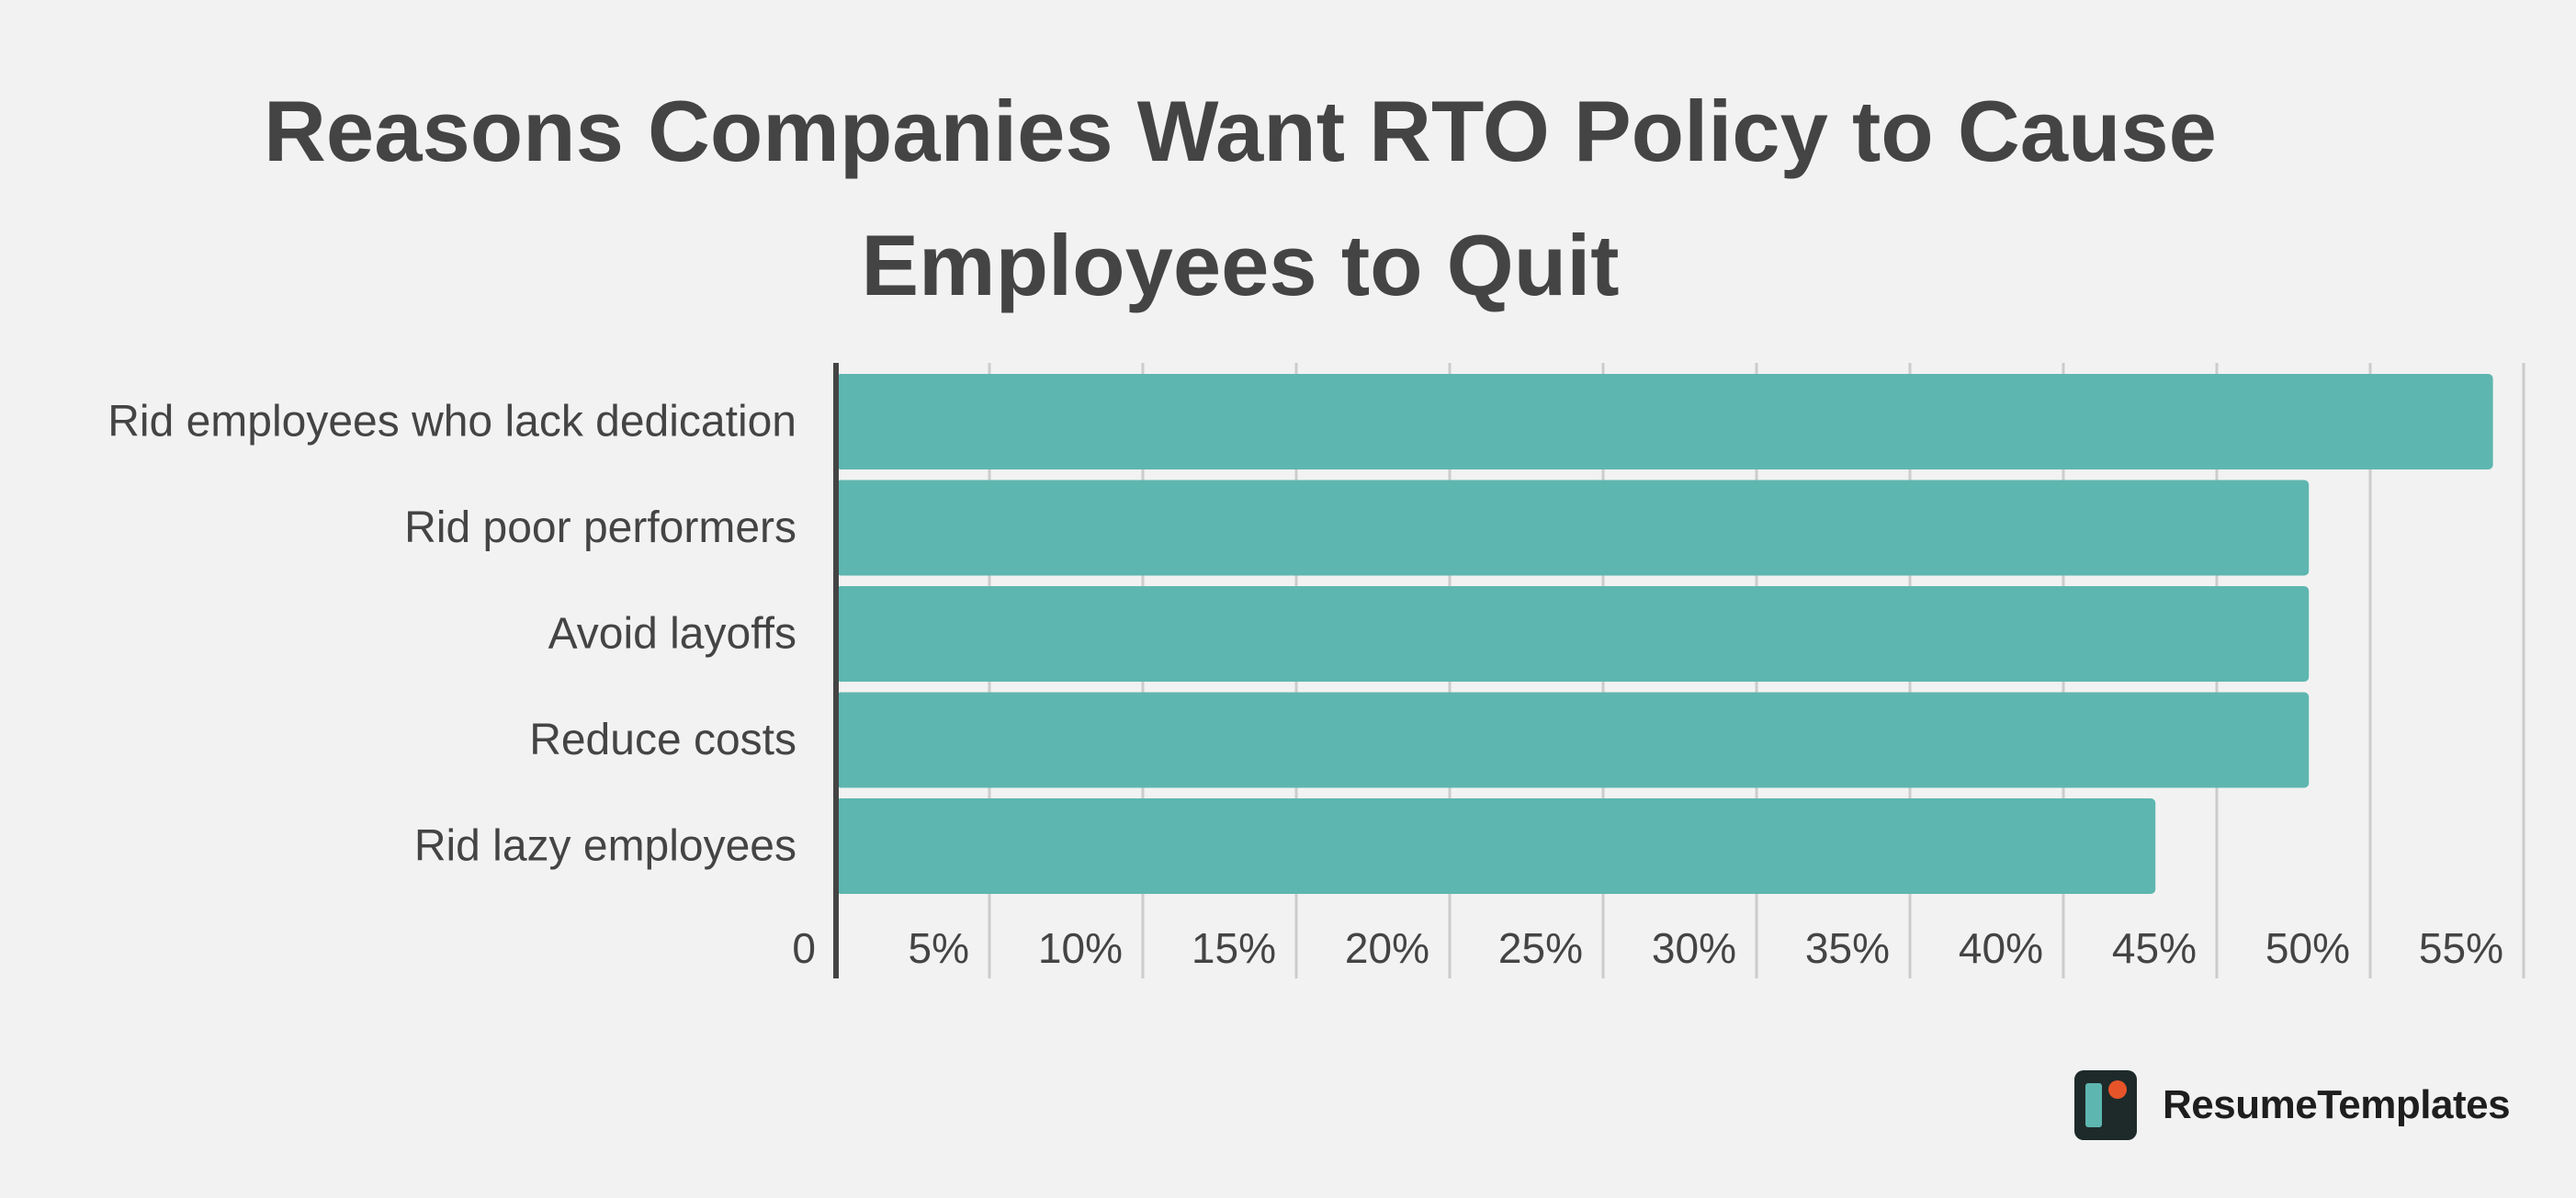 This screenshot has width=2576, height=1198. I want to click on chart-title-line-2: Employees to Quit, so click(1240, 265).